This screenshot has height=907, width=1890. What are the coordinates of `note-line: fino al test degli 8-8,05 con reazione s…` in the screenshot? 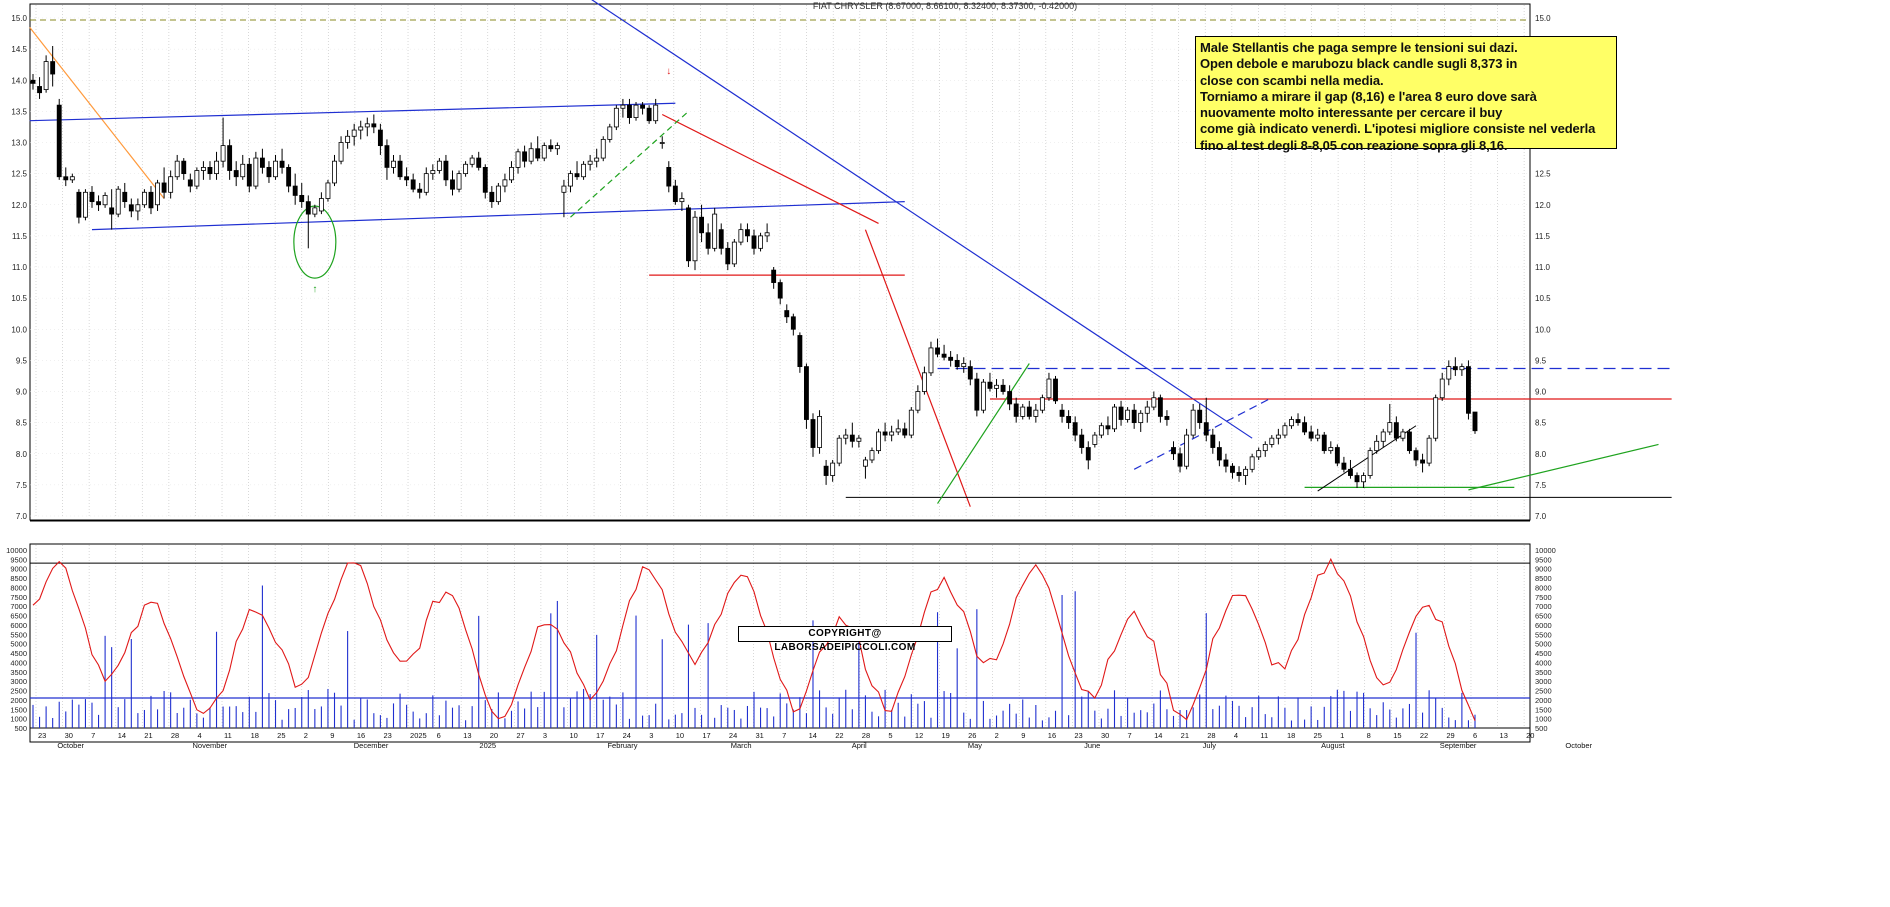 It's located at (1354, 145).